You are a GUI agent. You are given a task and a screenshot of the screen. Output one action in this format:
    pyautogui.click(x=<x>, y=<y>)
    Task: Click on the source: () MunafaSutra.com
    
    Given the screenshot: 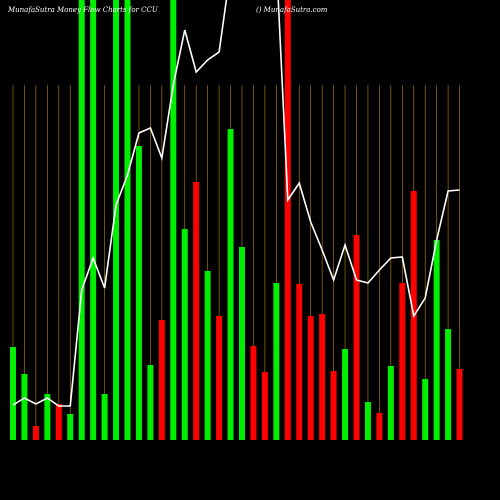 What is the action you would take?
    pyautogui.click(x=292, y=10)
    